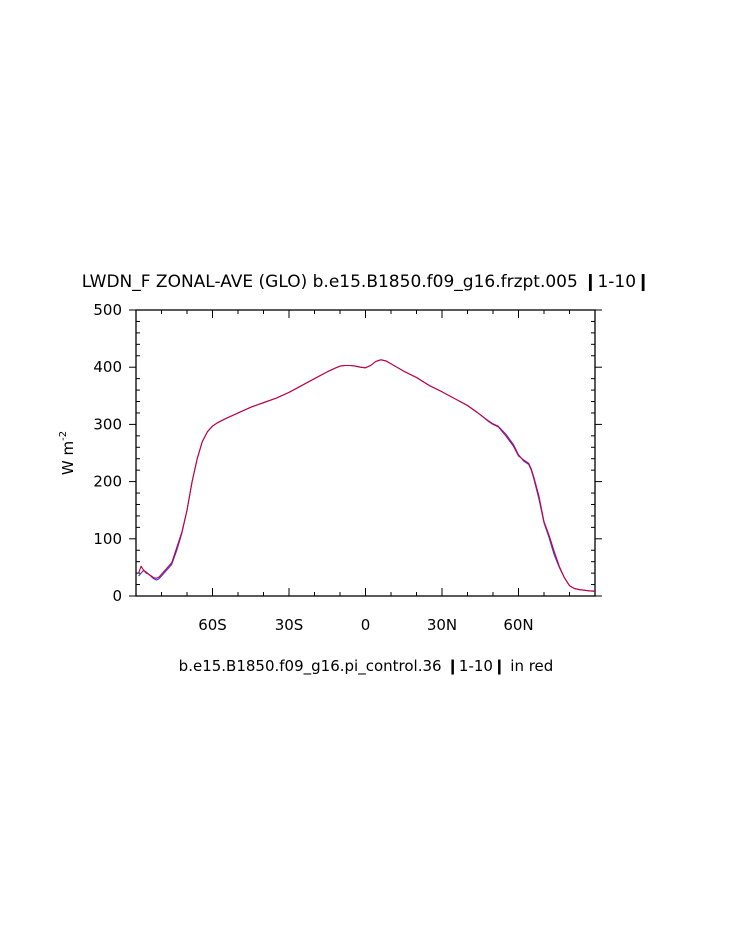  I want to click on y-tick-label: 400, so click(107, 367).